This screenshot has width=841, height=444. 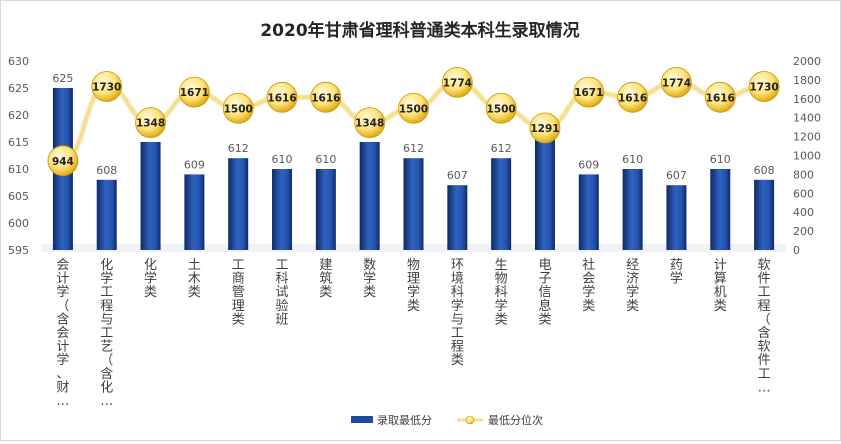 What do you see at coordinates (362, 419) in the screenshot?
I see `legend-bar-swatch` at bounding box center [362, 419].